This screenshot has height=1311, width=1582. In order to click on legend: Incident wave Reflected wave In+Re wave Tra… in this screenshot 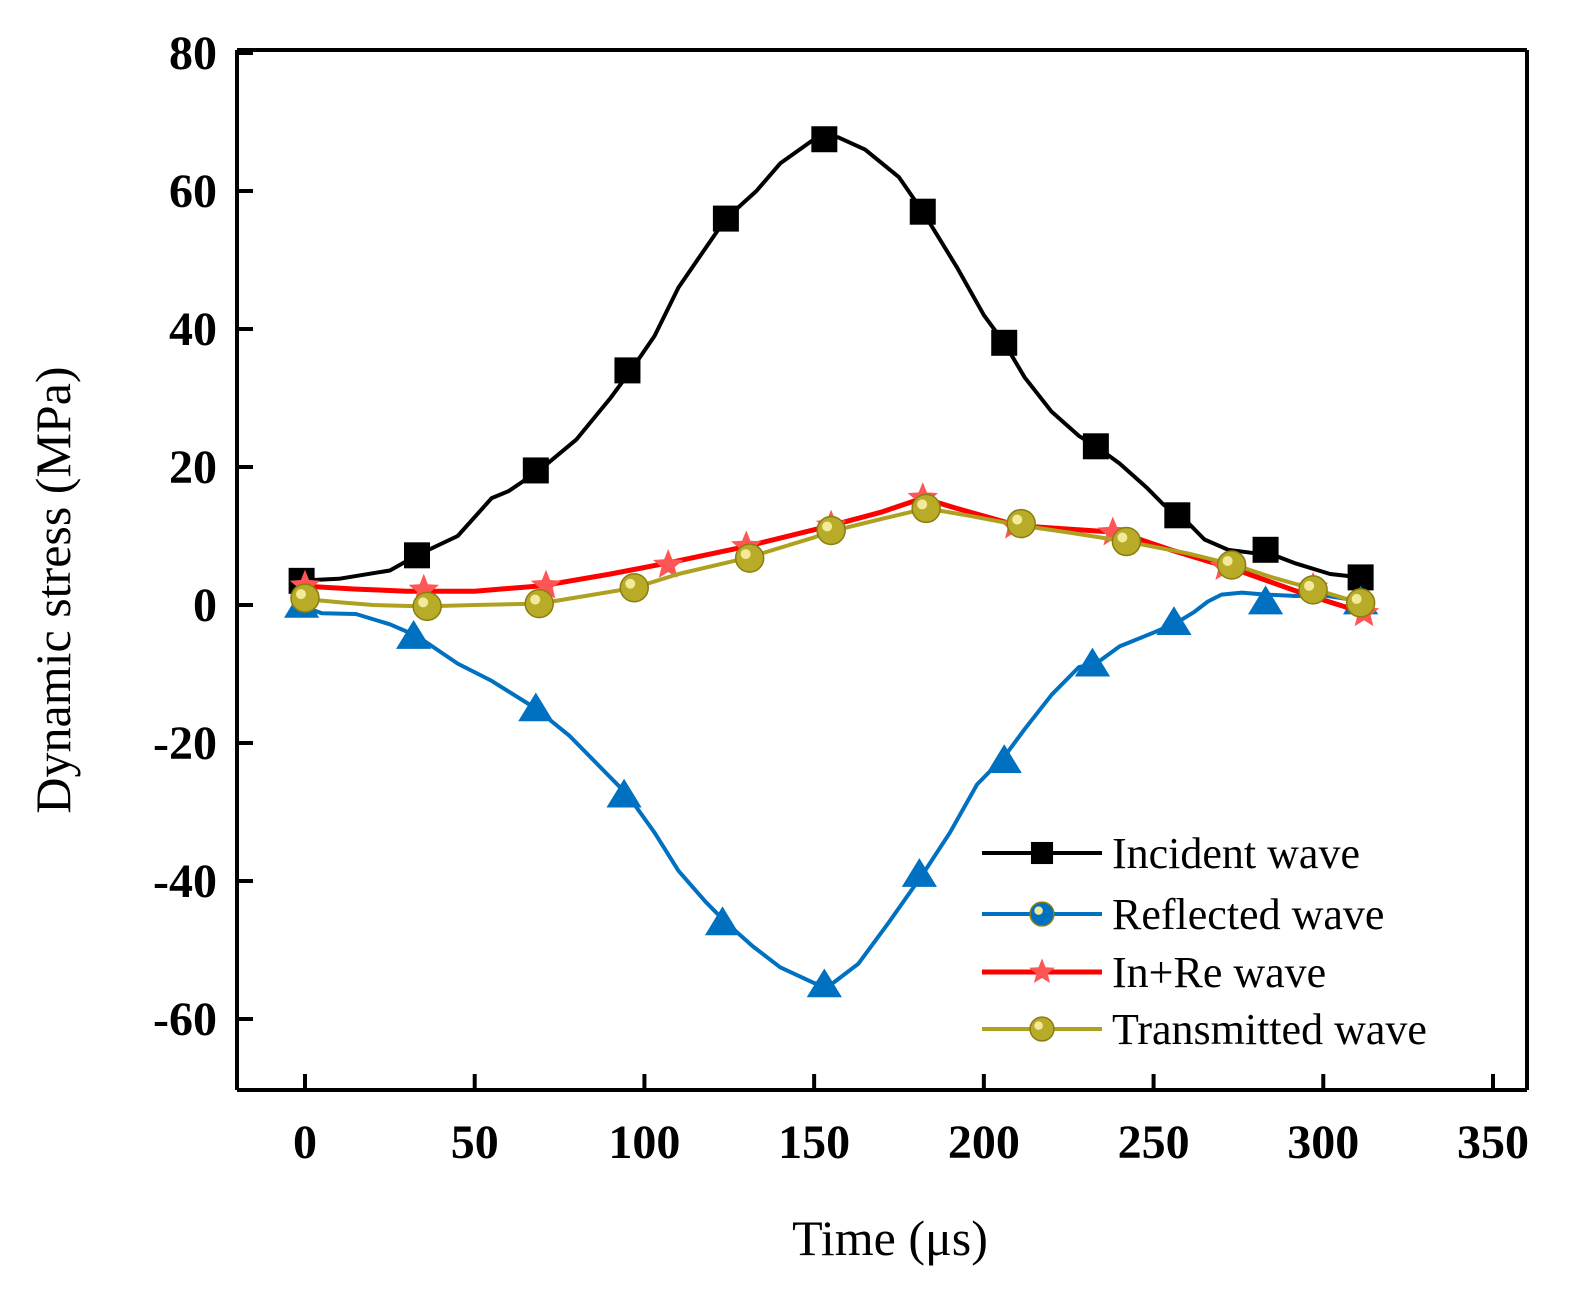, I will do `click(1204, 941)`.